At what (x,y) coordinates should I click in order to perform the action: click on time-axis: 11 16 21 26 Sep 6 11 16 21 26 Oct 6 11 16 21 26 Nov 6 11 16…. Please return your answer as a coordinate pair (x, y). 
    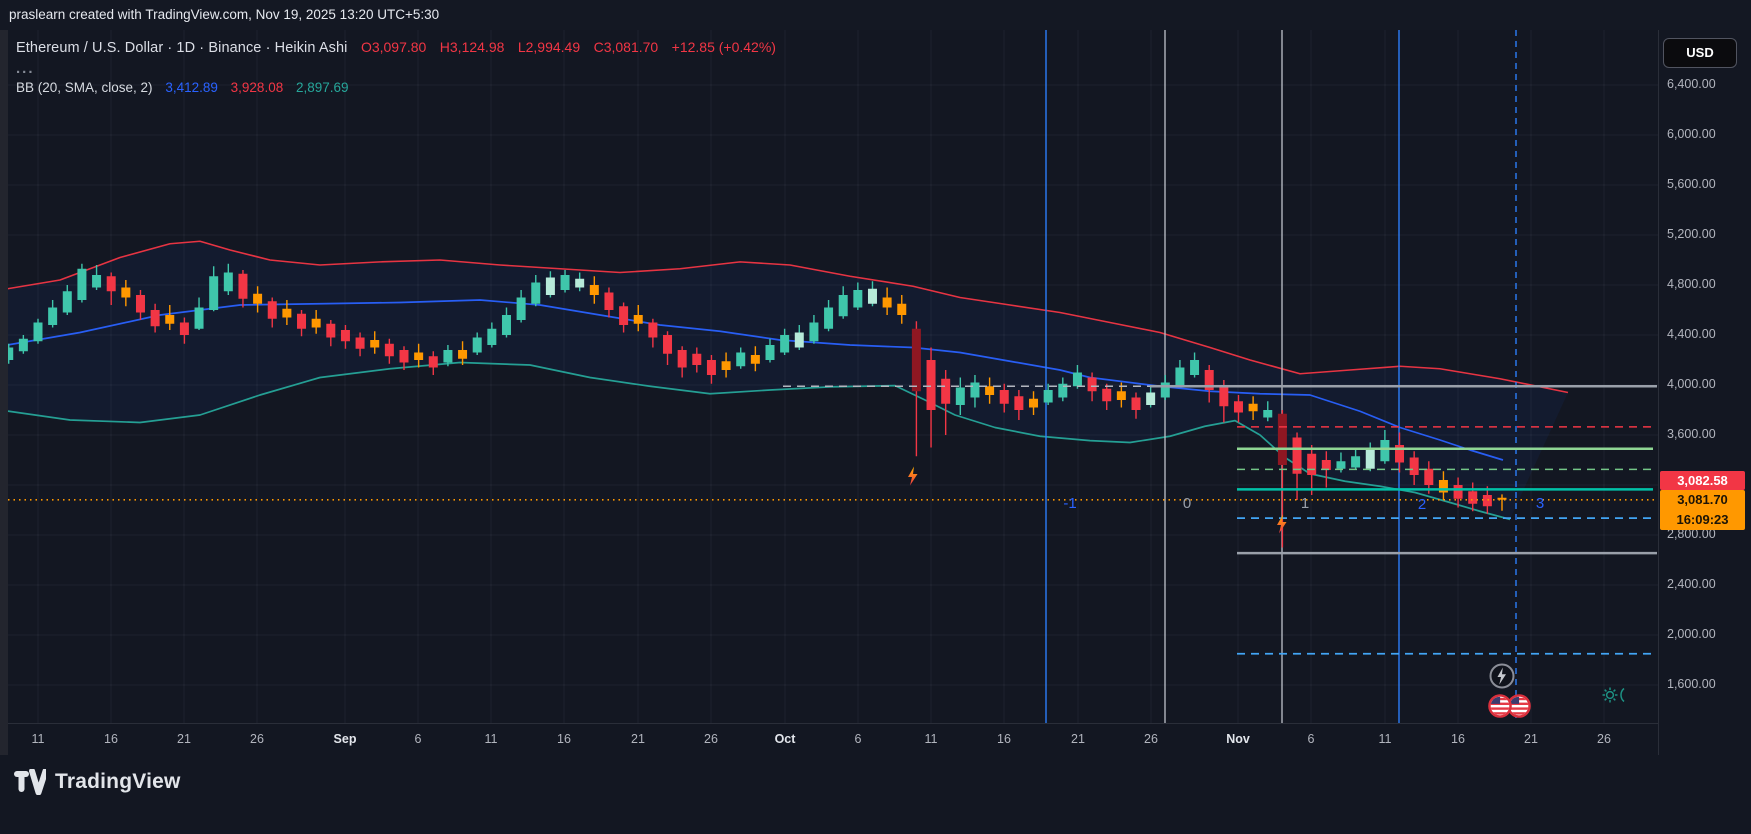
    Looking at the image, I should click on (829, 739).